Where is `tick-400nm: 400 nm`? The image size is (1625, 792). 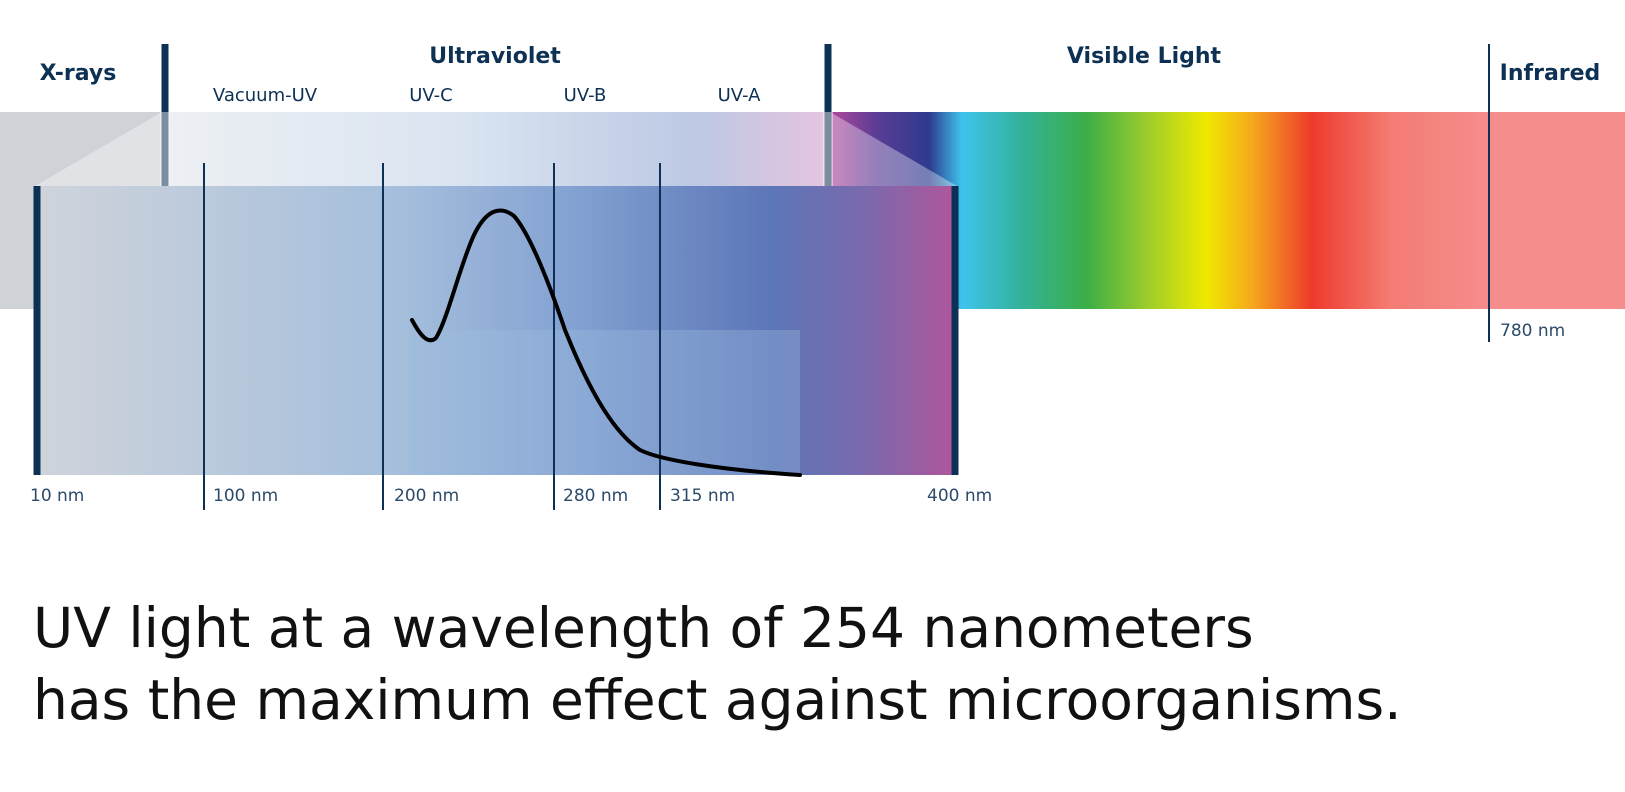 tick-400nm: 400 nm is located at coordinates (959, 496).